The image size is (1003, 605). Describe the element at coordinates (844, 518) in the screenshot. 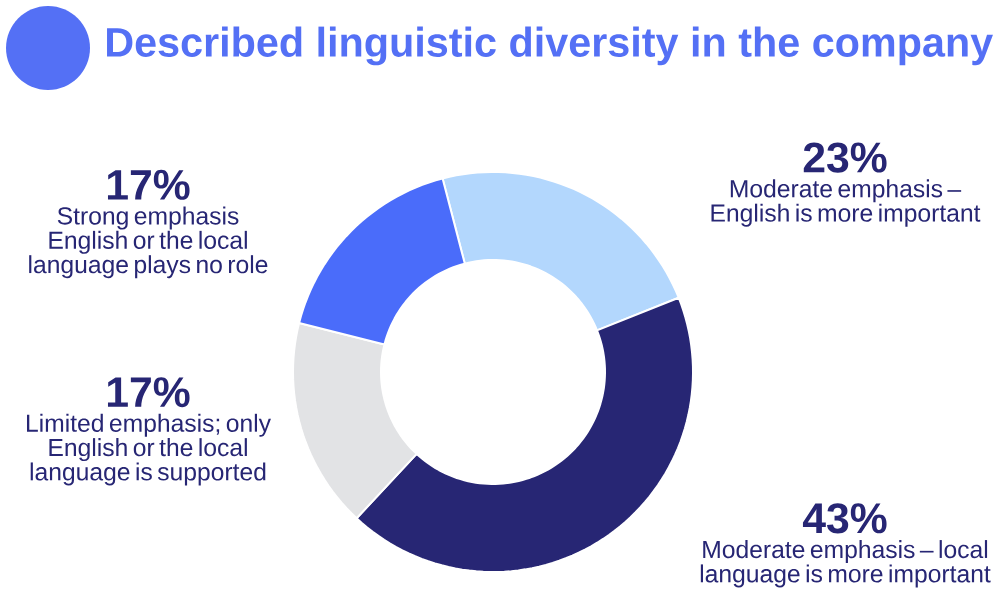

I see `data-label: 43%` at that location.